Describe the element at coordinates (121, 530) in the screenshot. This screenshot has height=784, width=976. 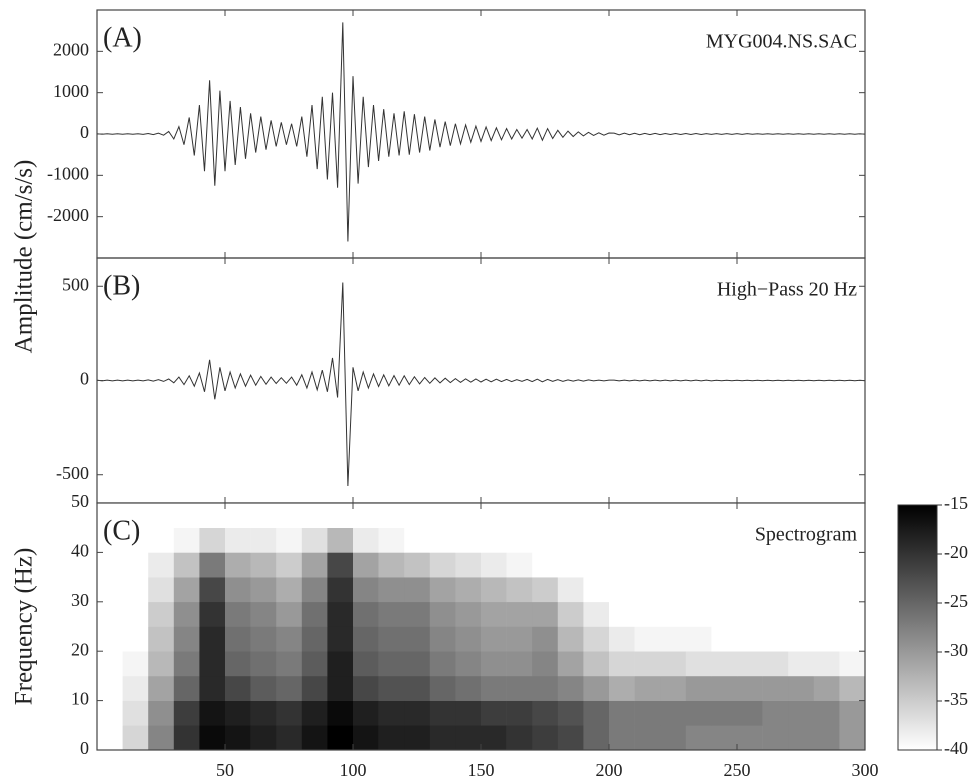
I see `panel-label: (C)` at that location.